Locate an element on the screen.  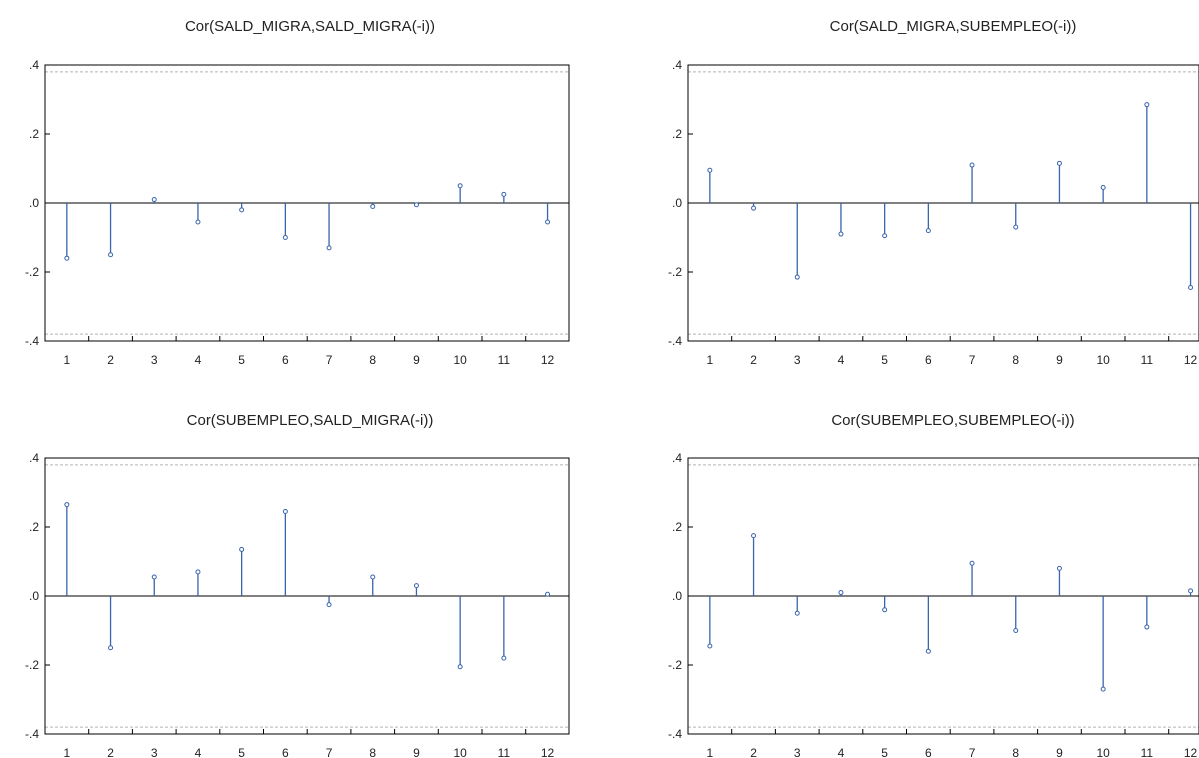
chart-title: Cor(SALD_MIGRA,SALD_MIGRA(-i)) is located at coordinates (310, 26).